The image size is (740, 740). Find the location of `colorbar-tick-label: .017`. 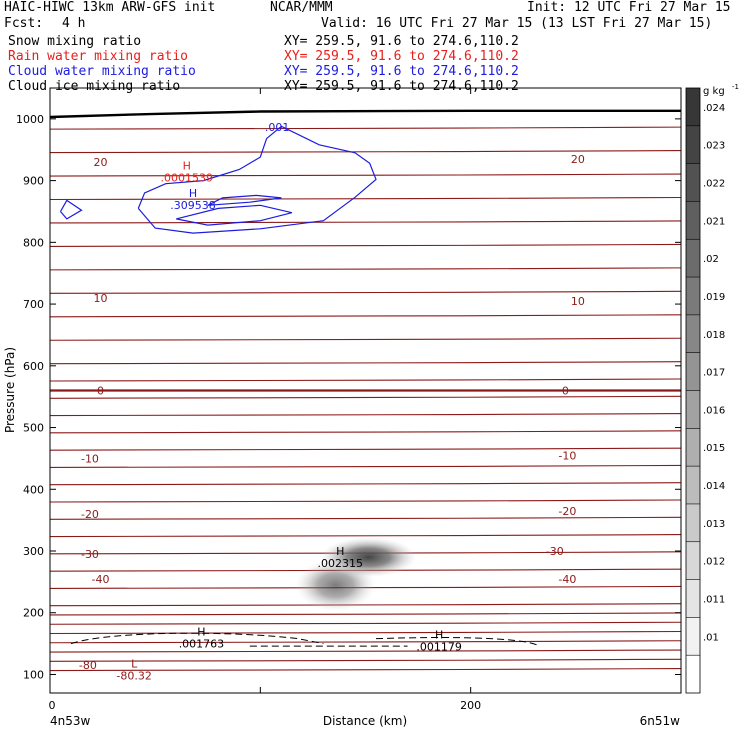

colorbar-tick-label: .017 is located at coordinates (714, 373).